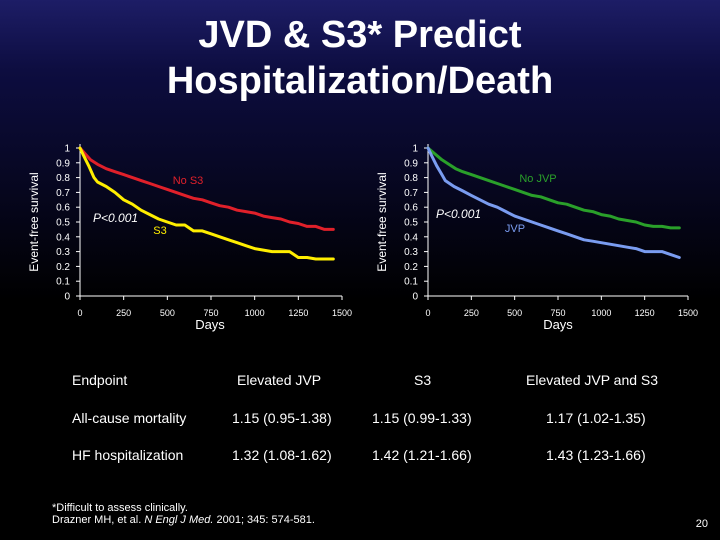 This screenshot has height=540, width=720. What do you see at coordinates (360, 81) in the screenshot?
I see `slide-title-line-2: Hospitalization/Death` at bounding box center [360, 81].